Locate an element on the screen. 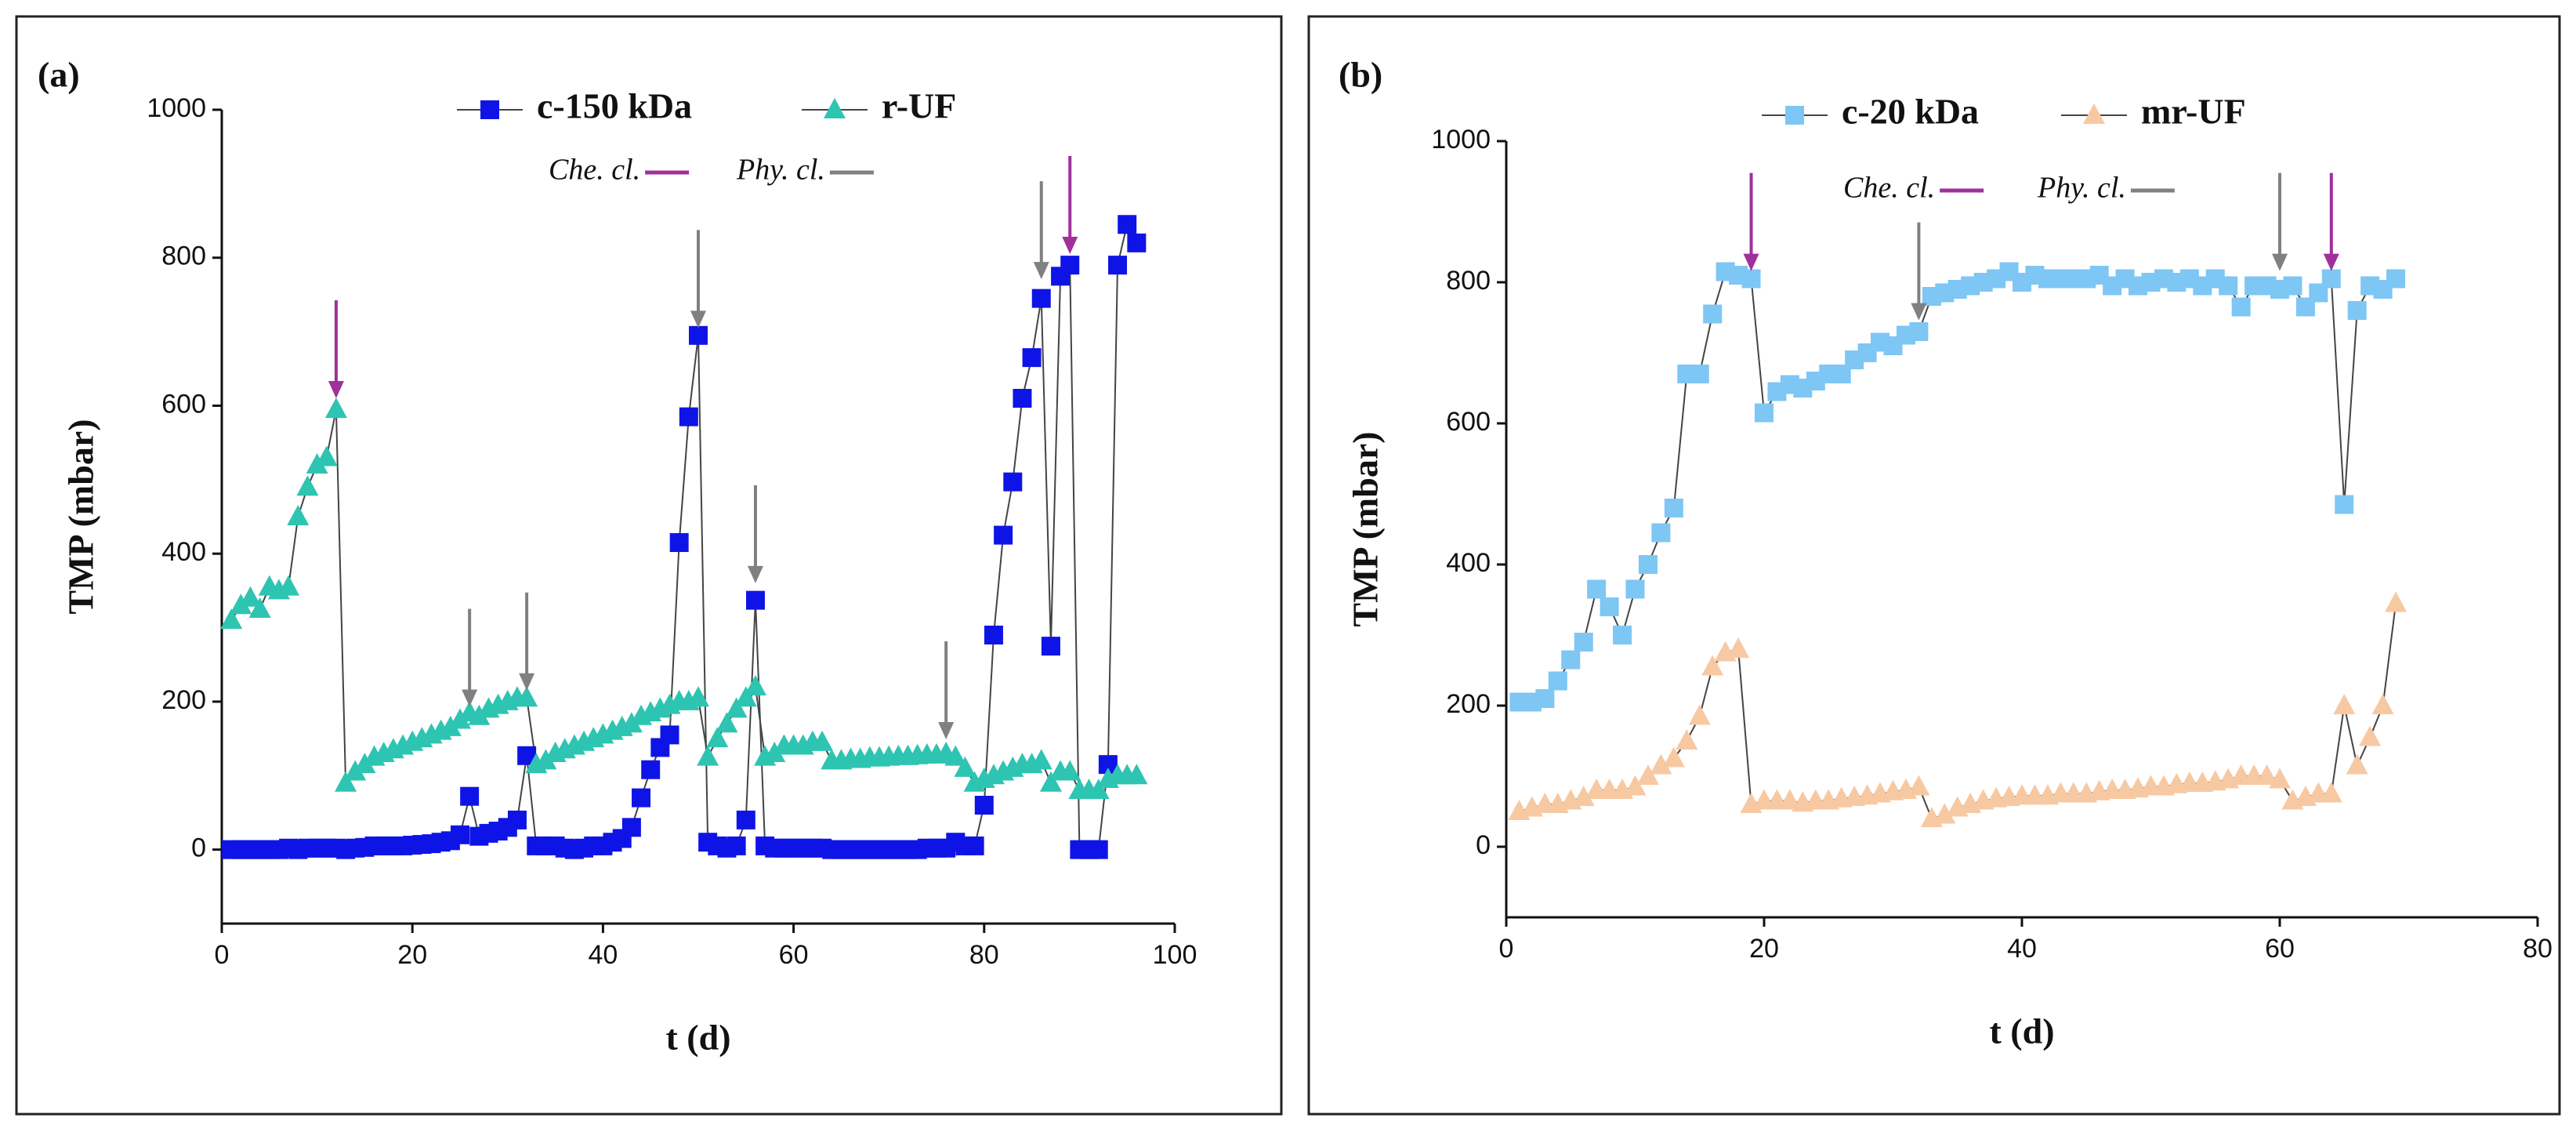 This screenshot has height=1129, width=2576. x-axis-label: t (d) is located at coordinates (697, 1038).